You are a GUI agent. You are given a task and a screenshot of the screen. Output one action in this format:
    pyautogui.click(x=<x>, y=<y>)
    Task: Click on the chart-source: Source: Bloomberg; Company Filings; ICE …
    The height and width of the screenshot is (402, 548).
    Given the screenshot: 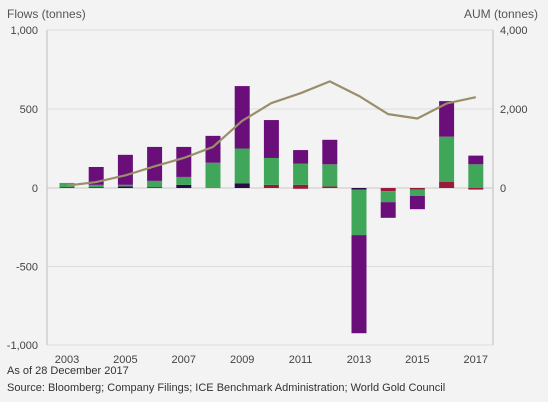 What is the action you would take?
    pyautogui.click(x=226, y=388)
    